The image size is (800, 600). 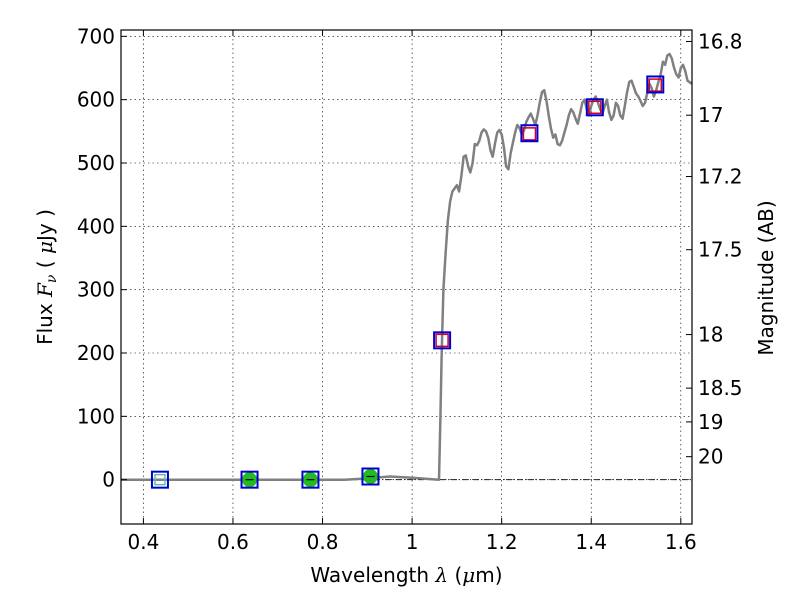 I want to click on y-axis-label: Flux Fν ( μJy ), so click(x=46, y=277).